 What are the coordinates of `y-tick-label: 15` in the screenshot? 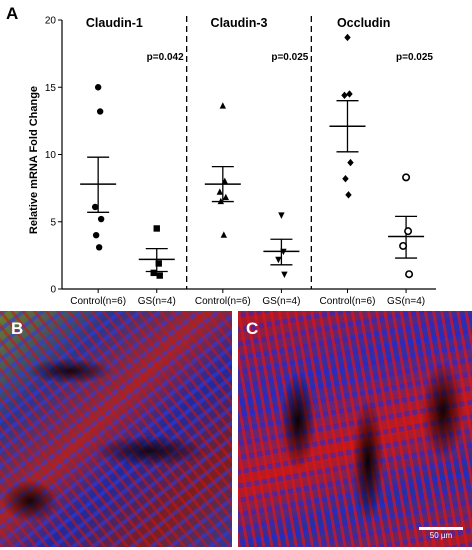 It's located at (51, 88).